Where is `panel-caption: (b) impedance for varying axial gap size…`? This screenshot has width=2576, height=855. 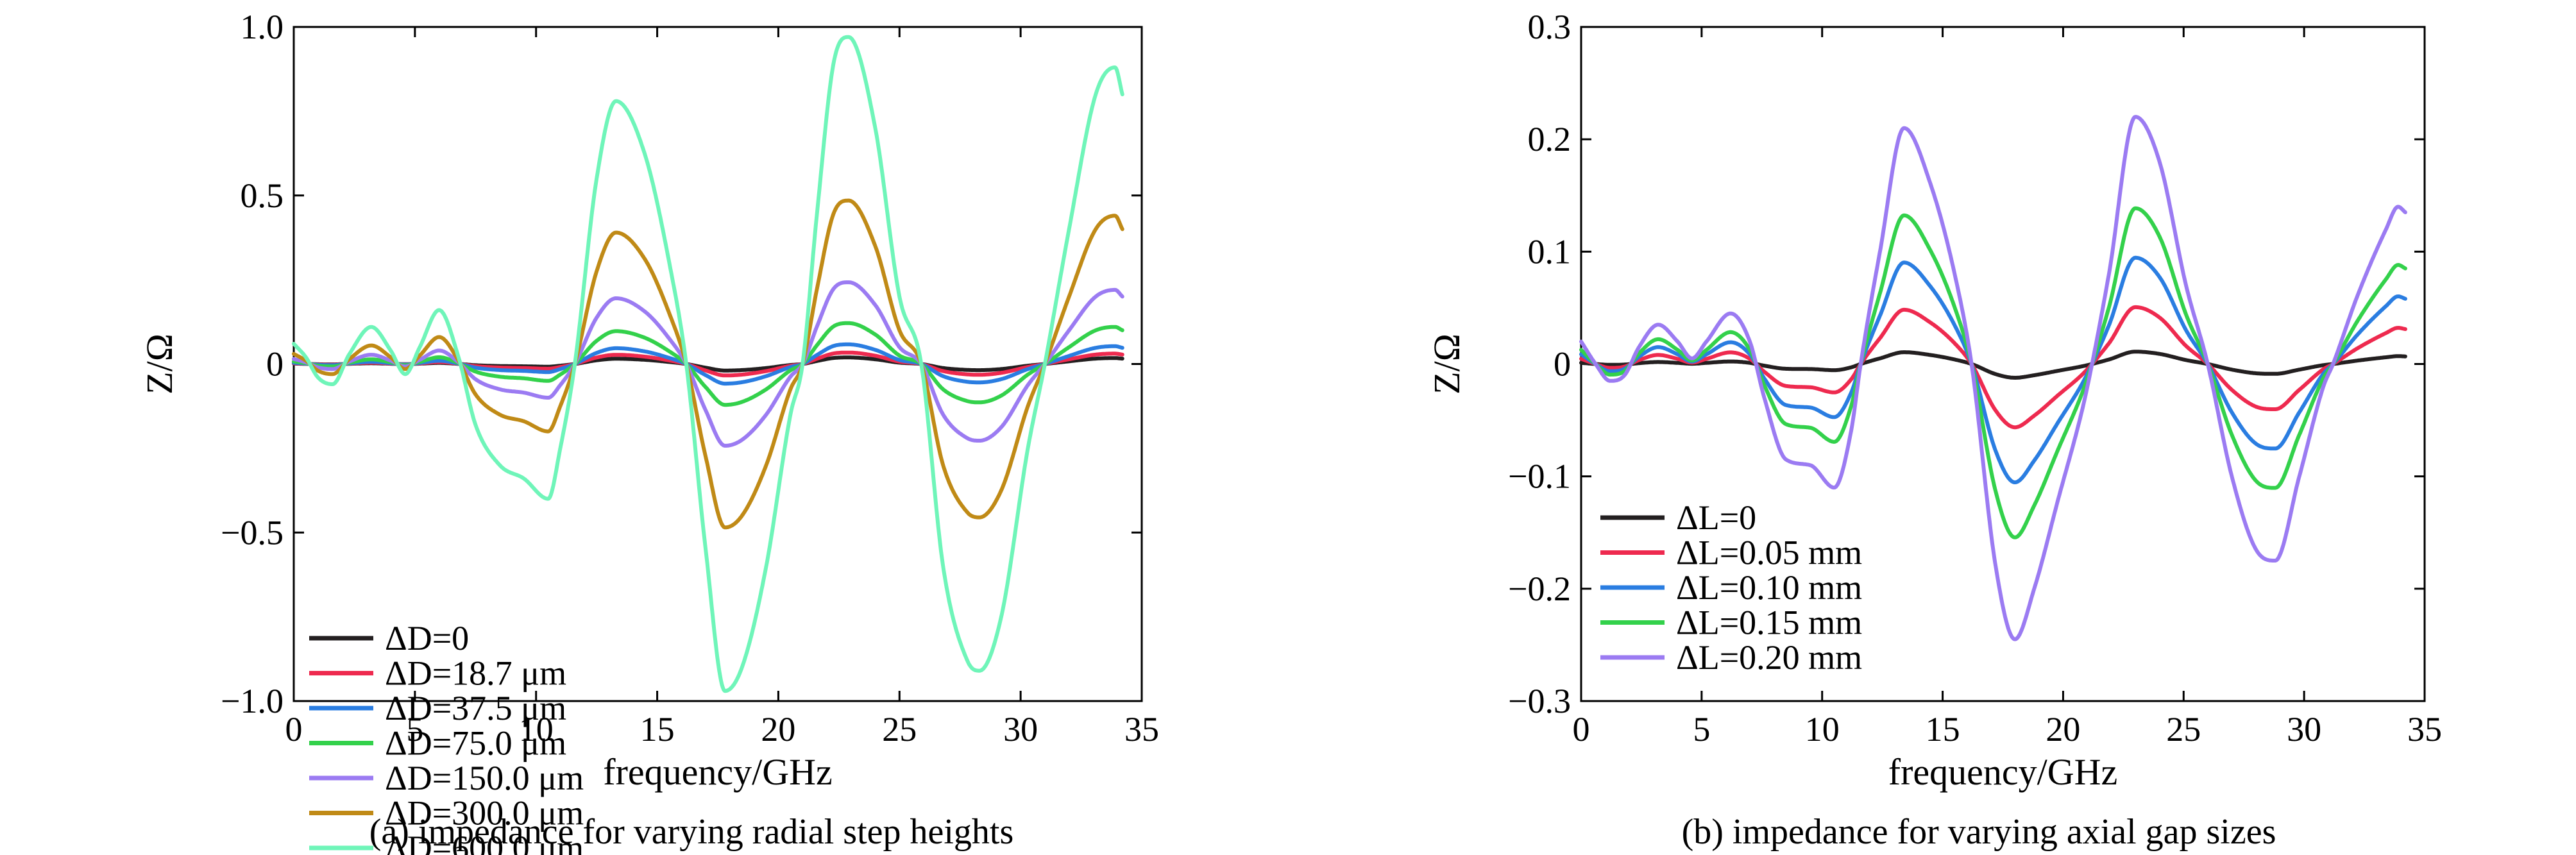
panel-caption: (b) impedance for varying axial gap size… is located at coordinates (1979, 832).